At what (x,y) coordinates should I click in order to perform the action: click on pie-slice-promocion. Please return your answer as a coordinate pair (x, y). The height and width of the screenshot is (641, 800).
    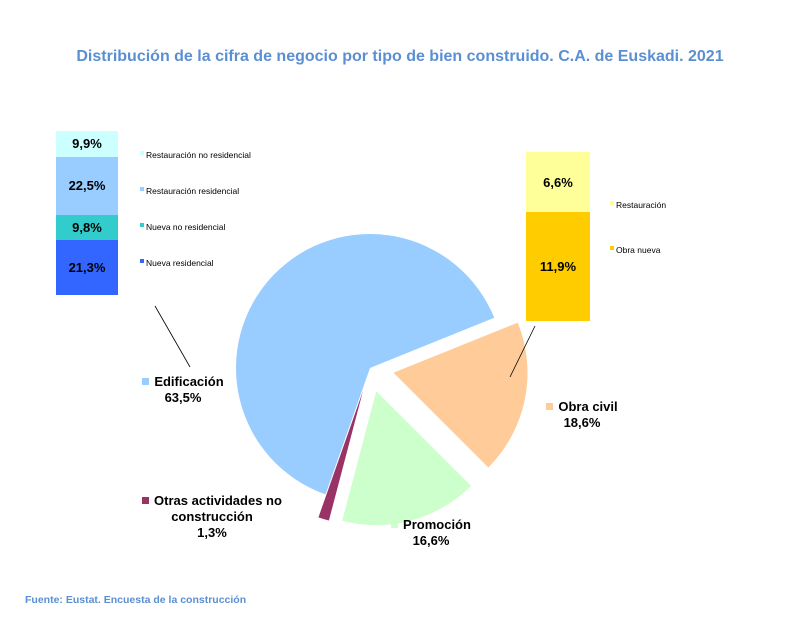
    Looking at the image, I should click on (407, 458).